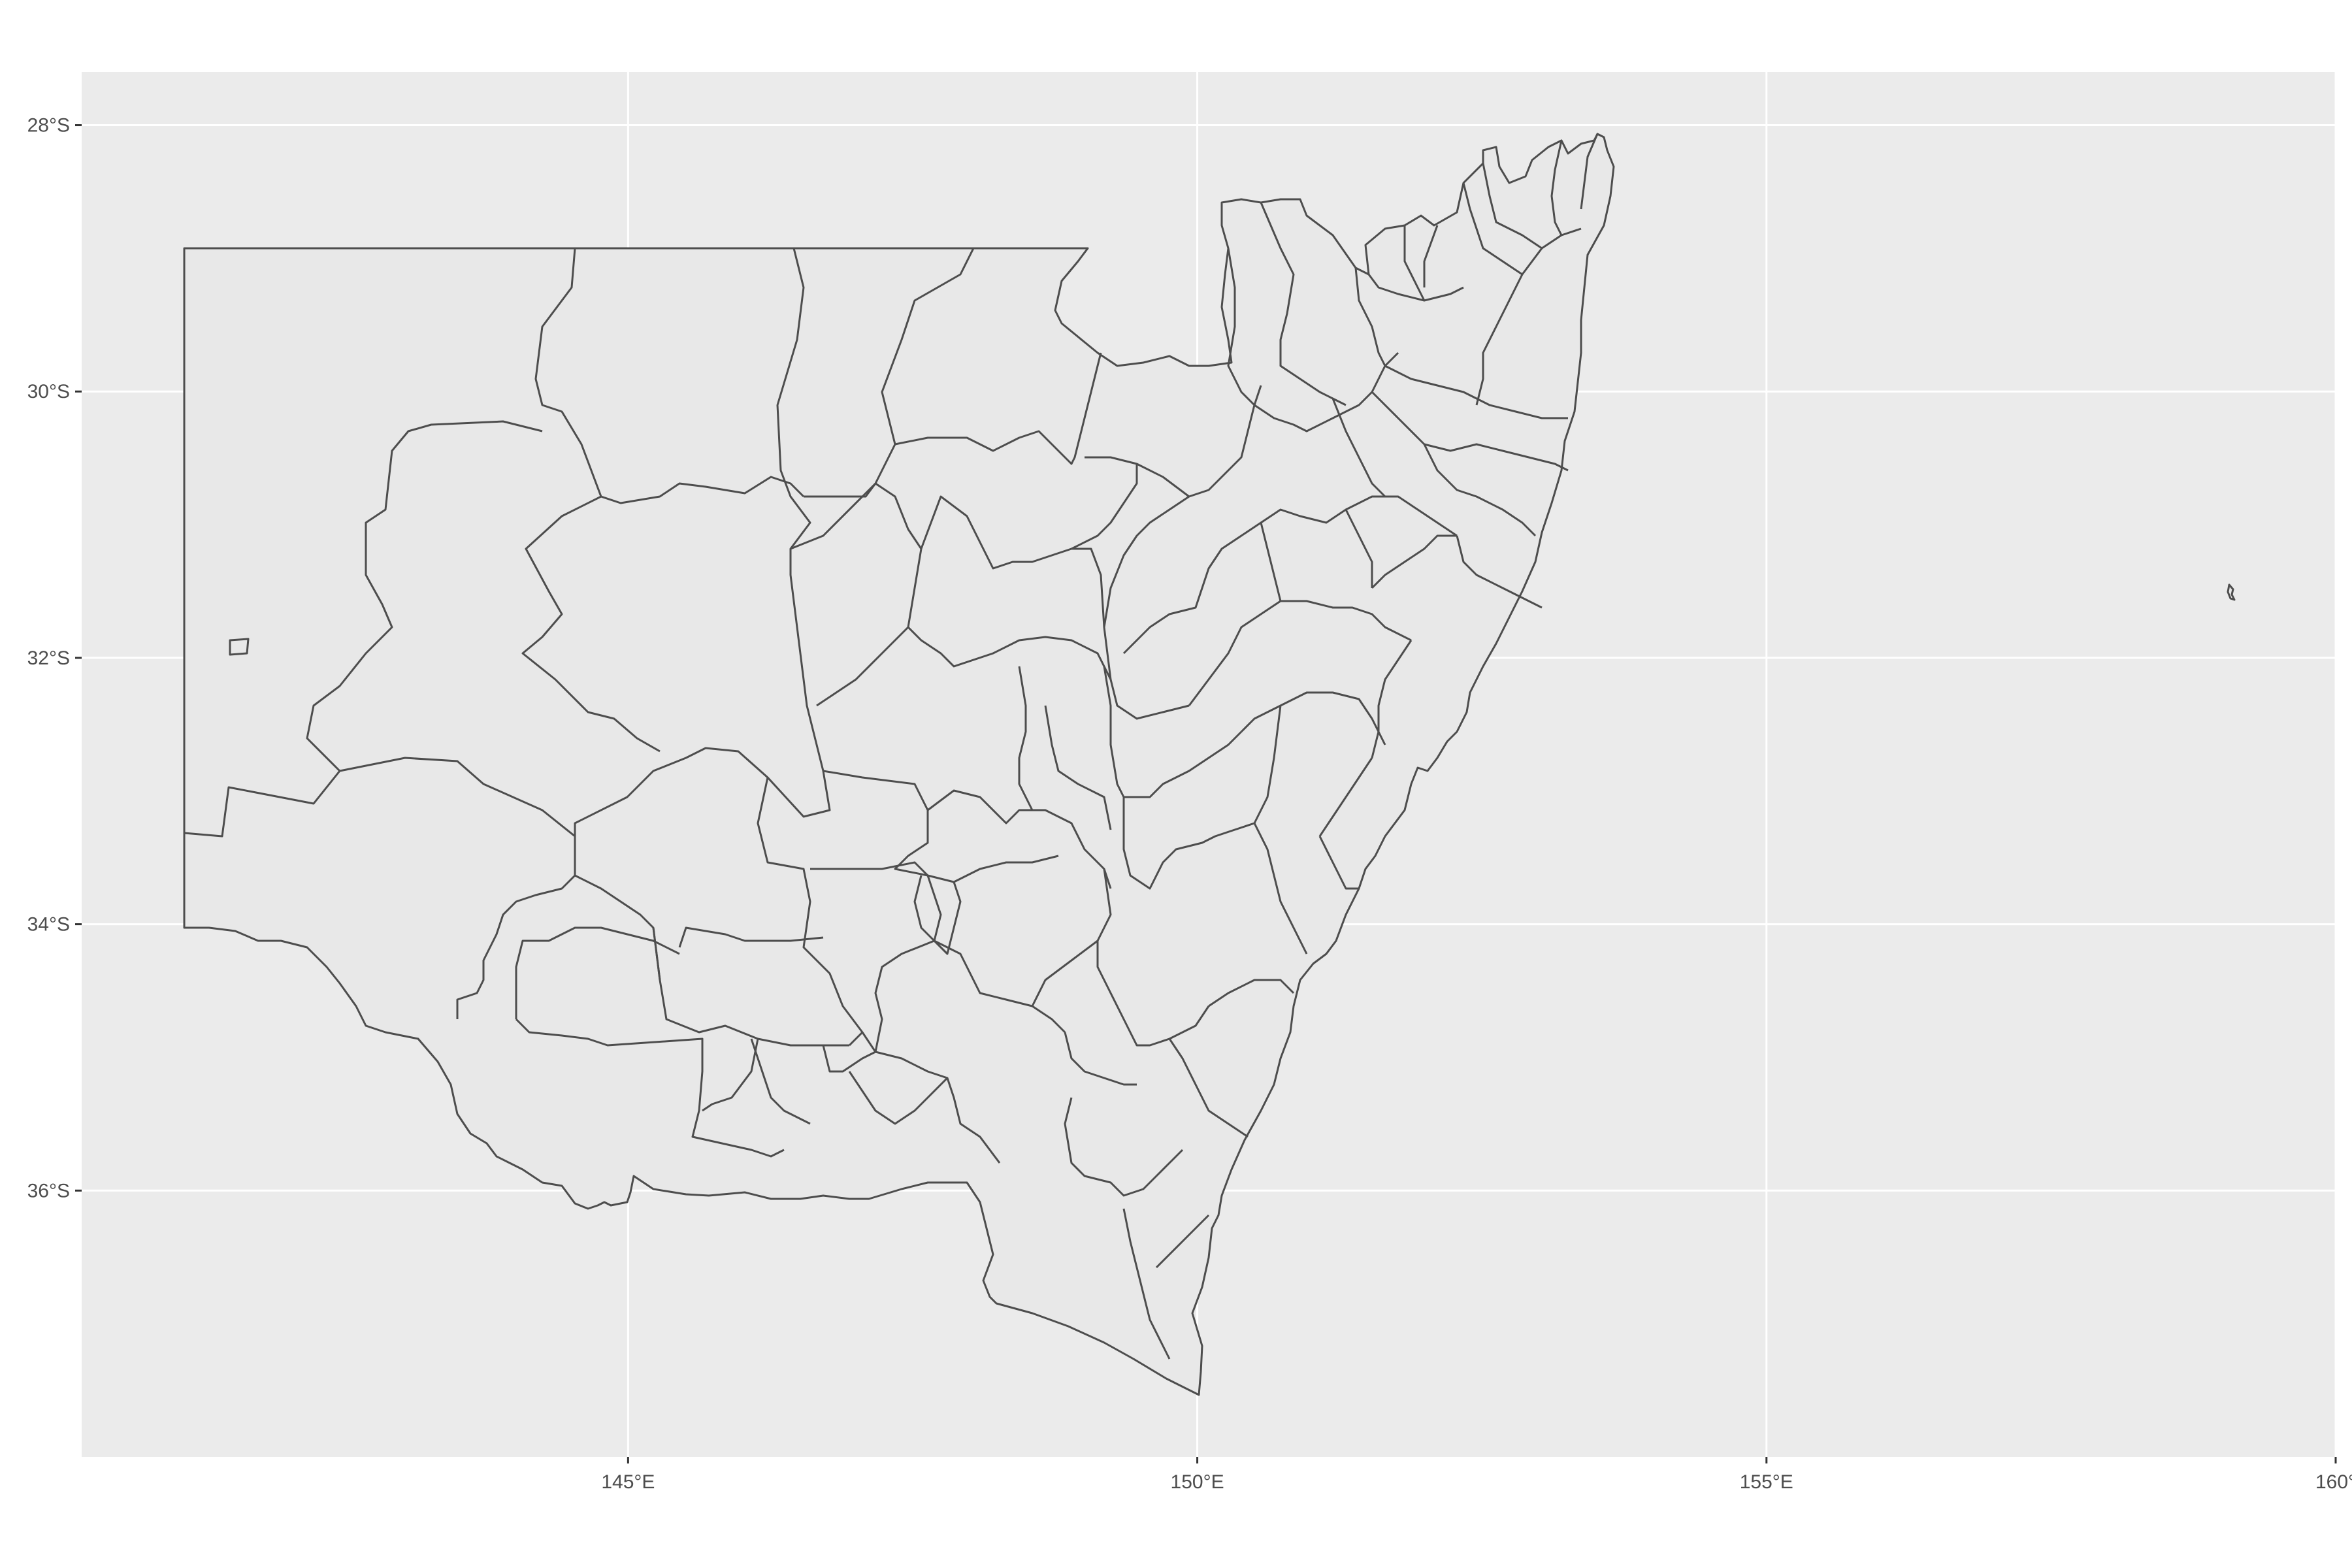 Image resolution: width=2352 pixels, height=1568 pixels. I want to click on y-tick-label-4: 36°S, so click(48, 1190).